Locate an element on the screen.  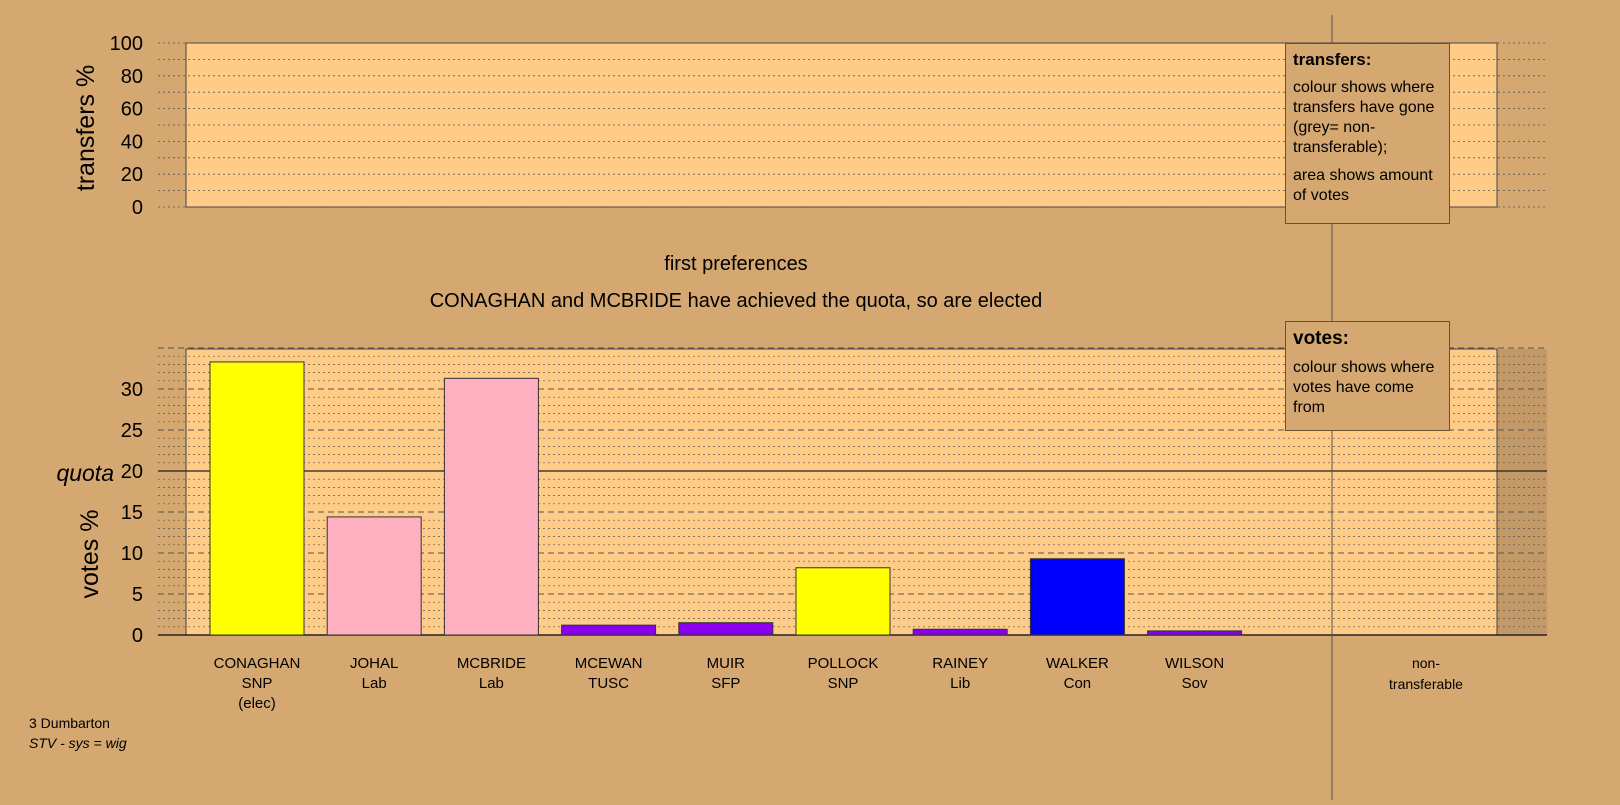
votes-tick-label: 15 is located at coordinates (132, 513).